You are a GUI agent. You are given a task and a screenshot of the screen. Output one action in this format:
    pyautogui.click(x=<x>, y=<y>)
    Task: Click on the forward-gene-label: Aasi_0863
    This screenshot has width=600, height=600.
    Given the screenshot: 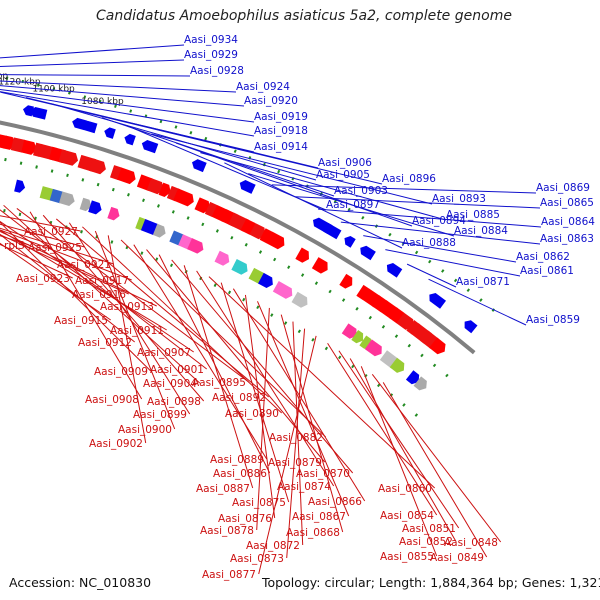 What is the action you would take?
    pyautogui.click(x=567, y=239)
    